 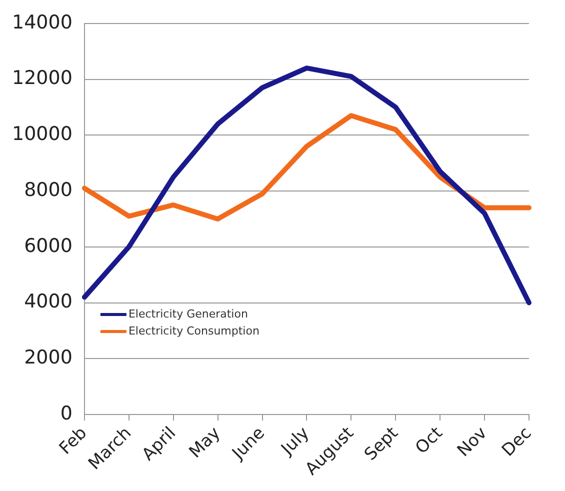 I want to click on y-tick-label: 8000, so click(x=48, y=189).